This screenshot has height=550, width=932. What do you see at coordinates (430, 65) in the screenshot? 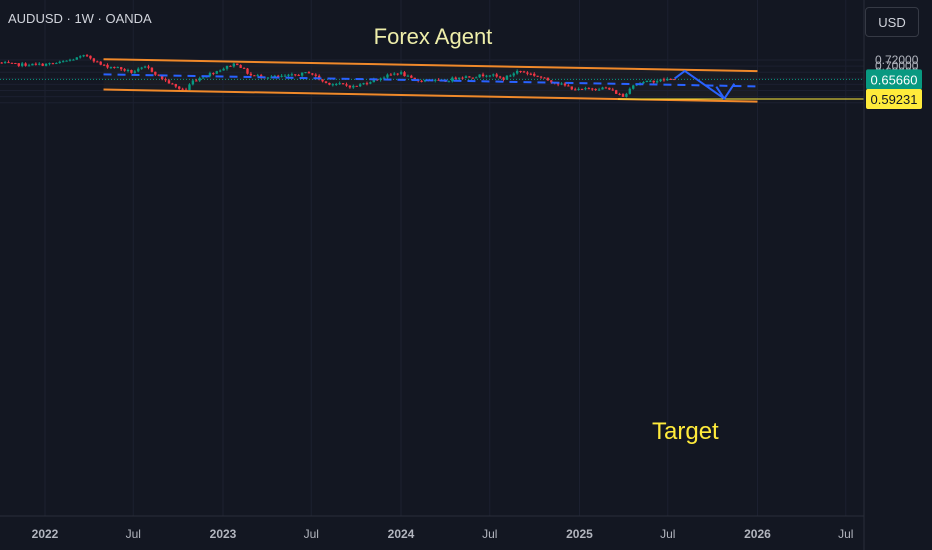
I see `channel-upper-line` at bounding box center [430, 65].